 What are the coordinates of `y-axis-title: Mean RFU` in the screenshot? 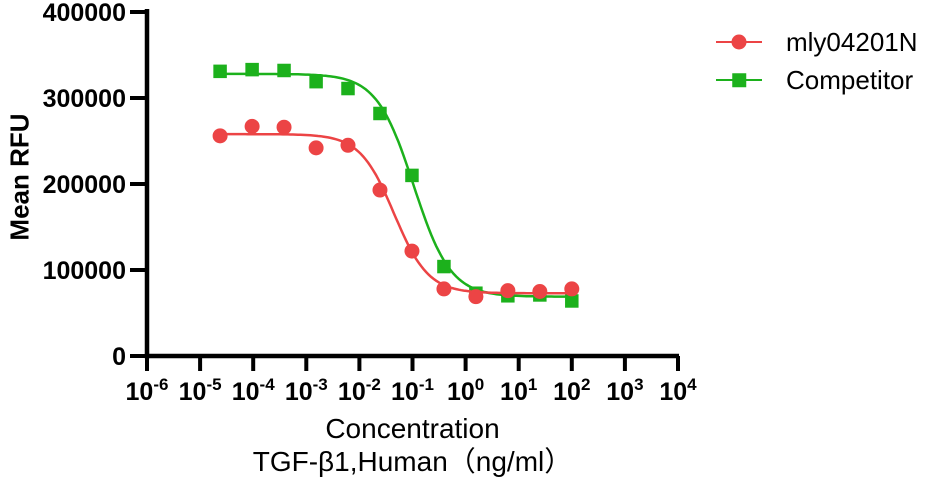 It's located at (19, 177).